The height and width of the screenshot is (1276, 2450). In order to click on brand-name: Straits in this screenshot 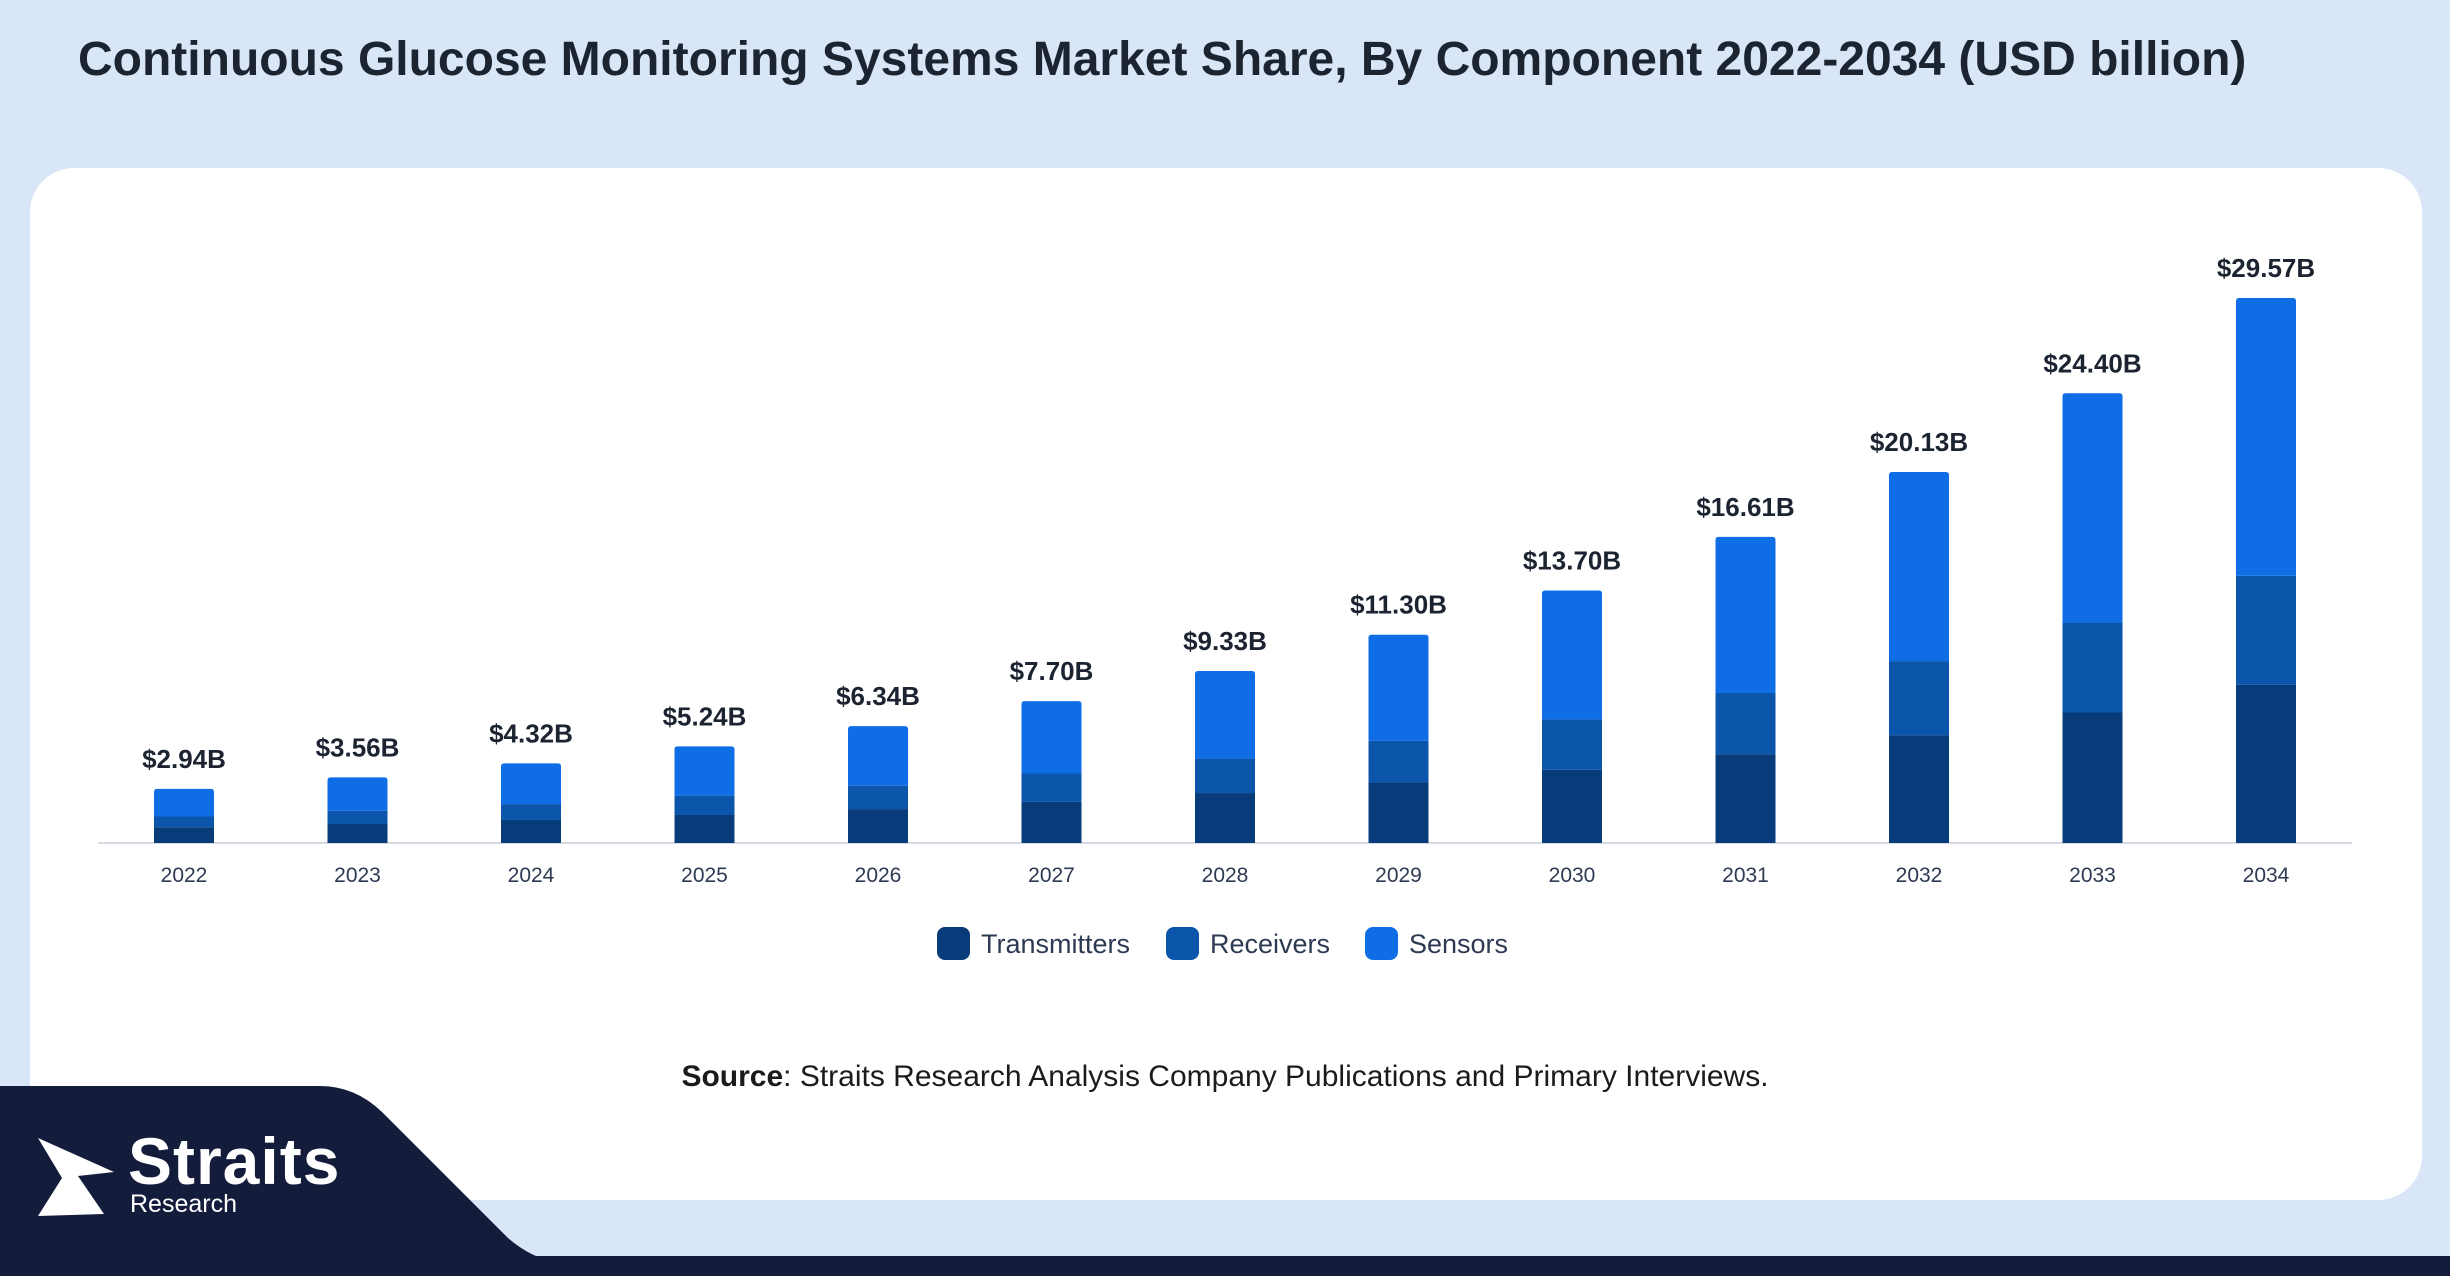, I will do `click(234, 1161)`.